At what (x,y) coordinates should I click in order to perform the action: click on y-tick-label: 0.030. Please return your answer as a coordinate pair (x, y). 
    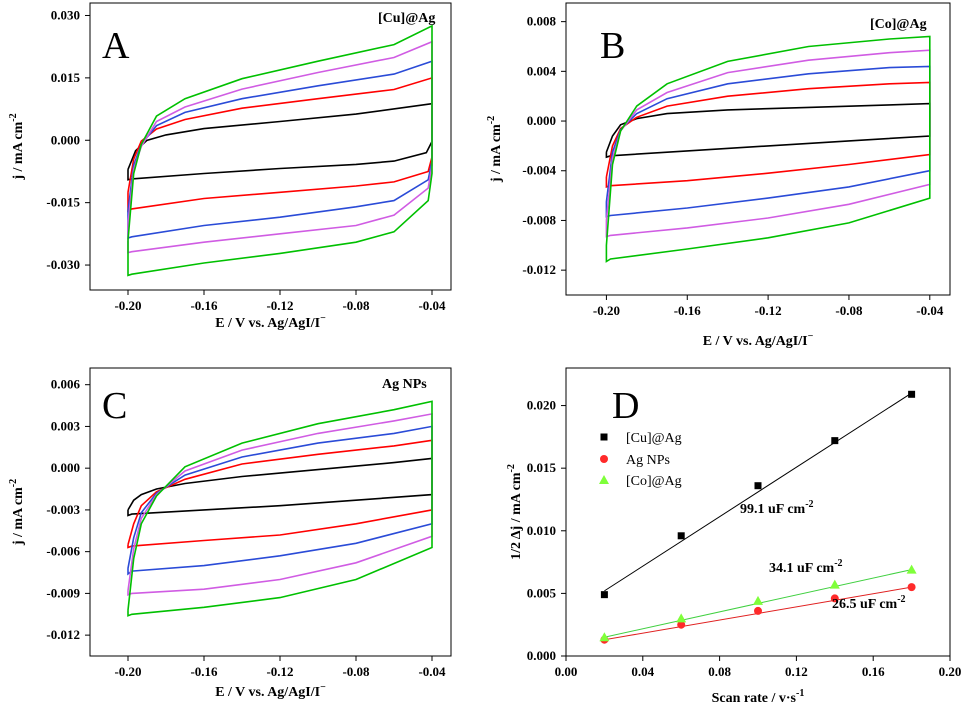
    Looking at the image, I should click on (65, 14).